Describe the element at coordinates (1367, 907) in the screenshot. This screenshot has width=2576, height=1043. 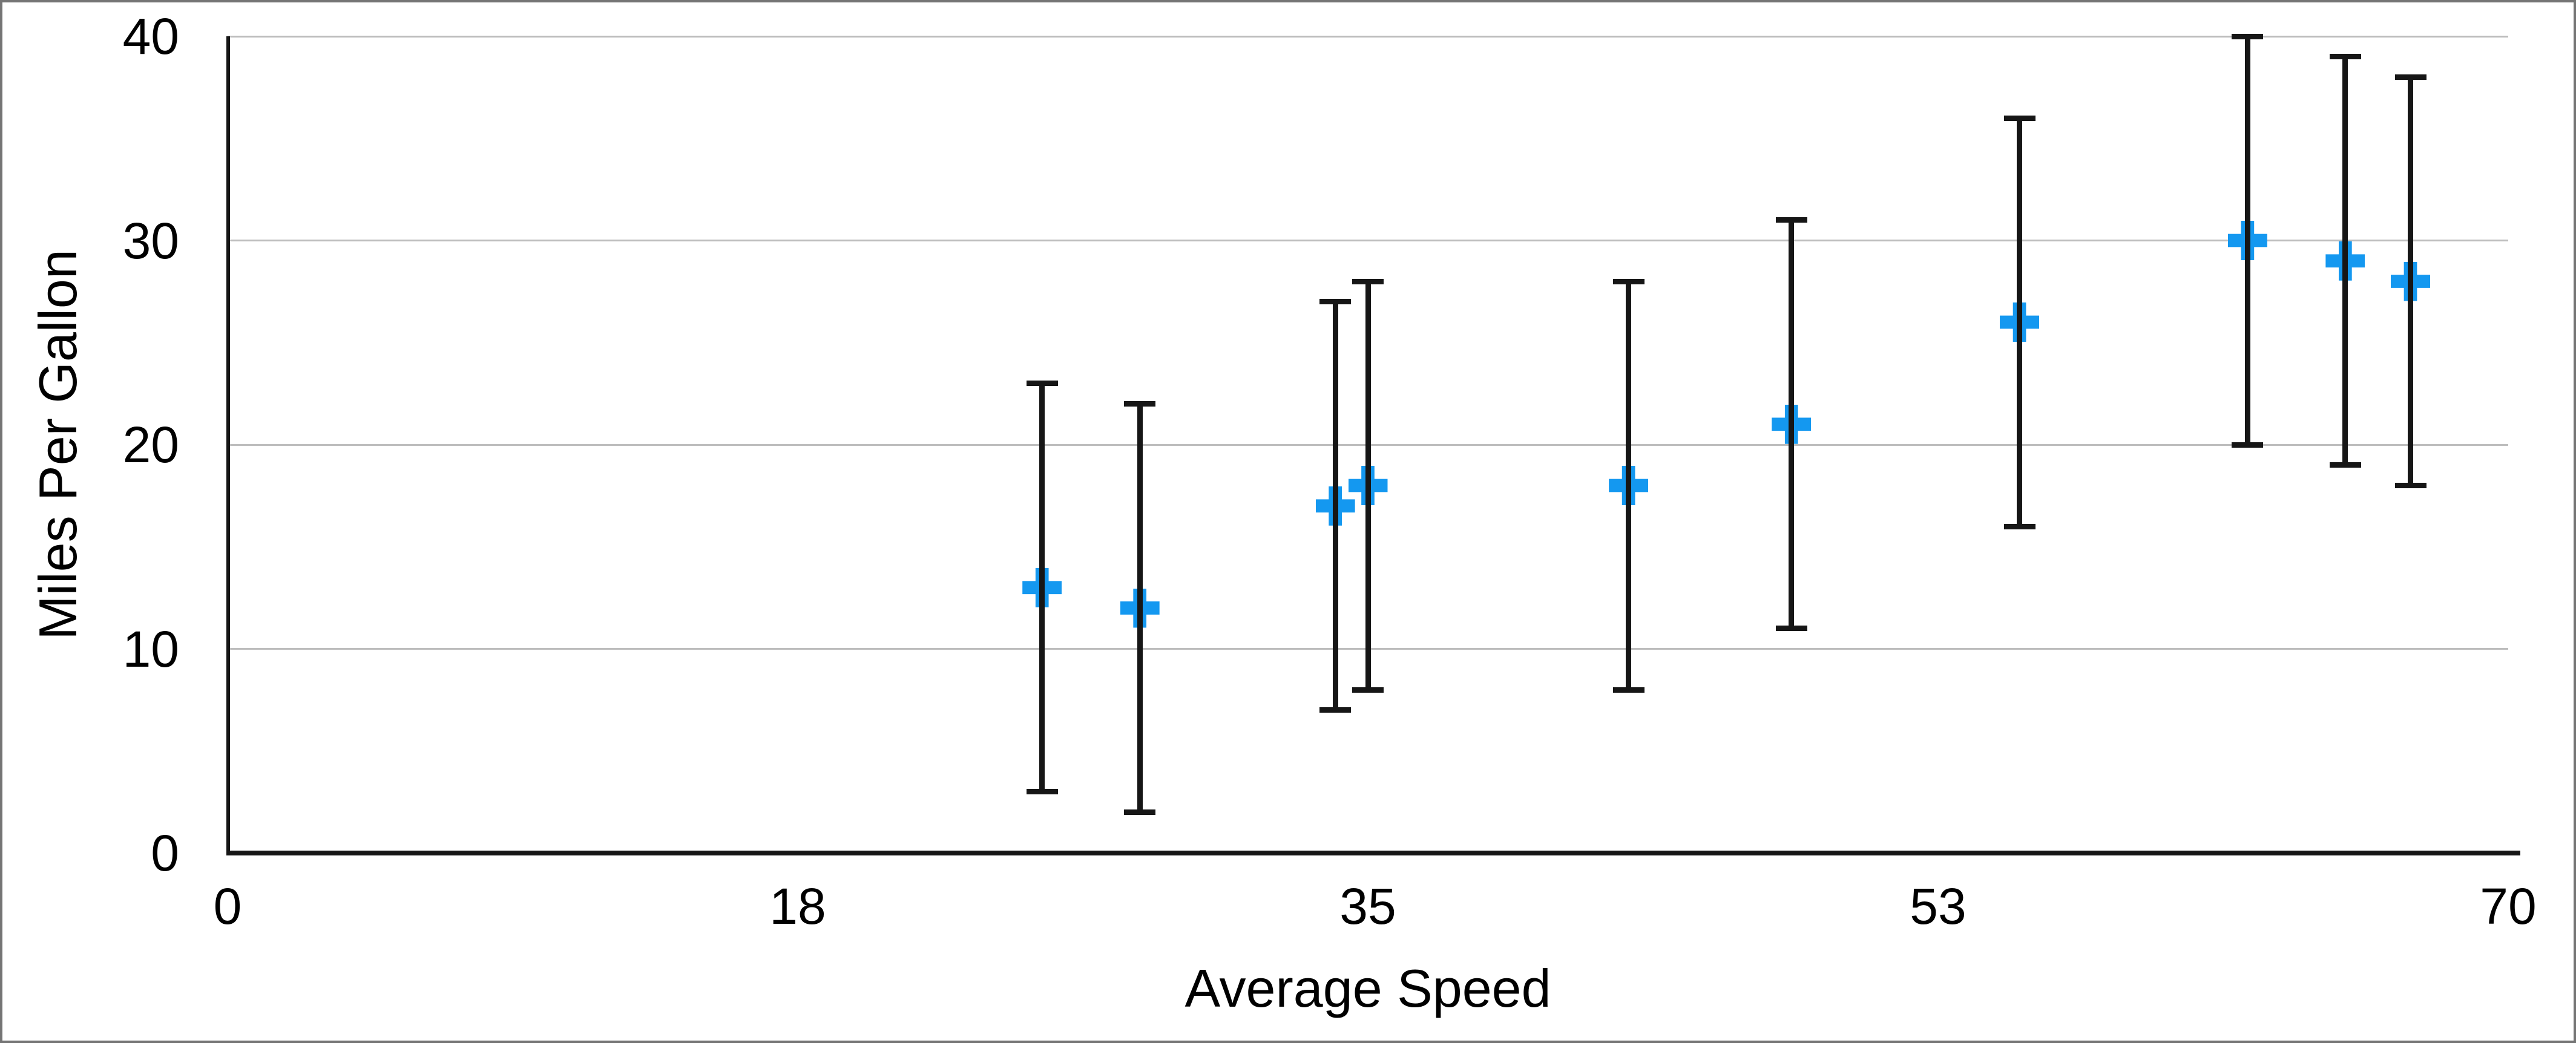
I see `x-tick-label: 35` at that location.